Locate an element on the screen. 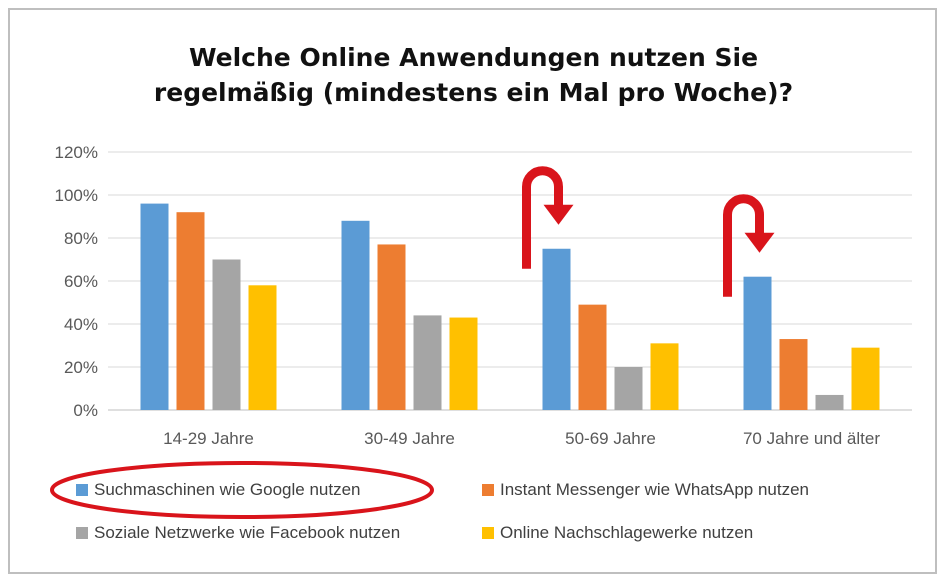  y-tick-label: 20% is located at coordinates (81, 367).